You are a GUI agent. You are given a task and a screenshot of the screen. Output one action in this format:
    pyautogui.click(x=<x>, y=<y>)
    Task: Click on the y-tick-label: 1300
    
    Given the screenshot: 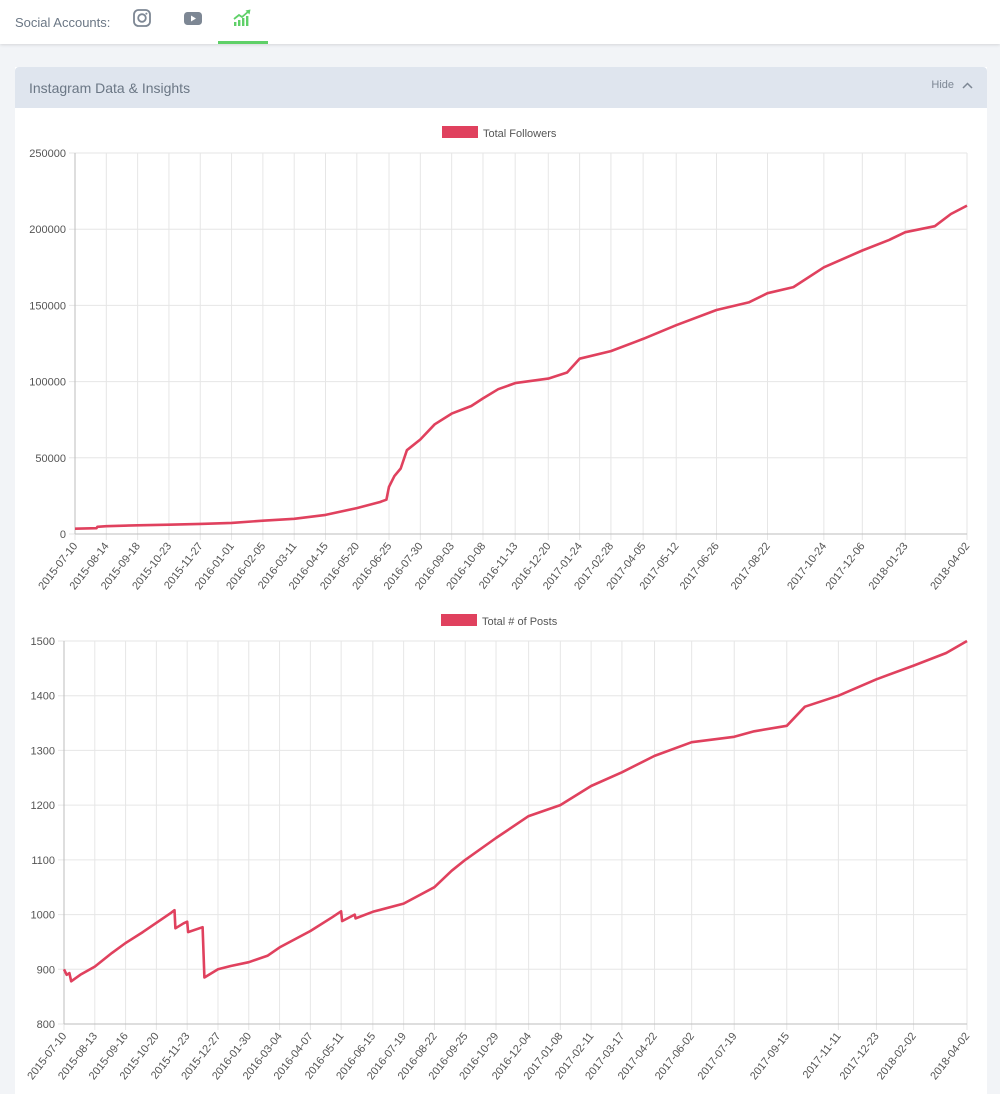 What is the action you would take?
    pyautogui.click(x=43, y=751)
    